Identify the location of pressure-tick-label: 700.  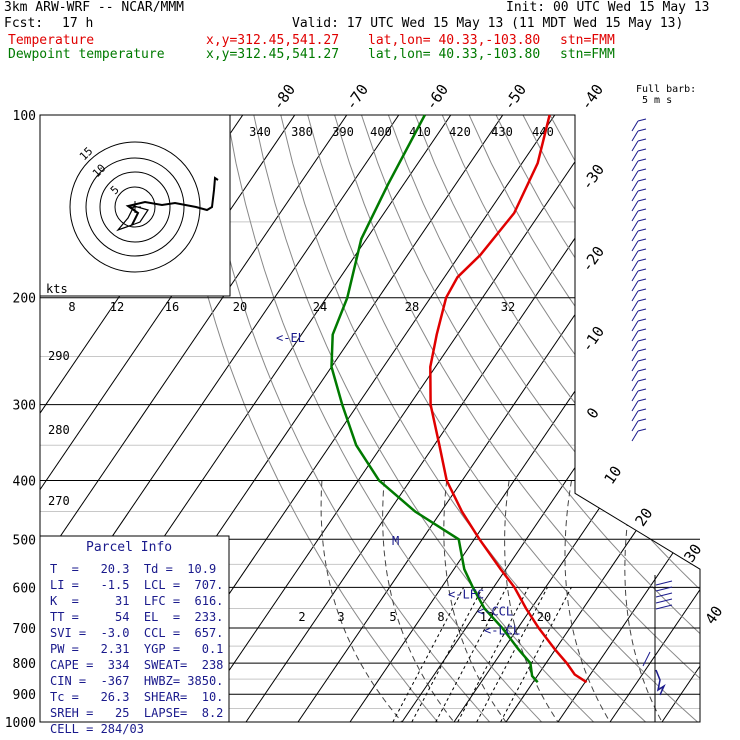
(24, 629).